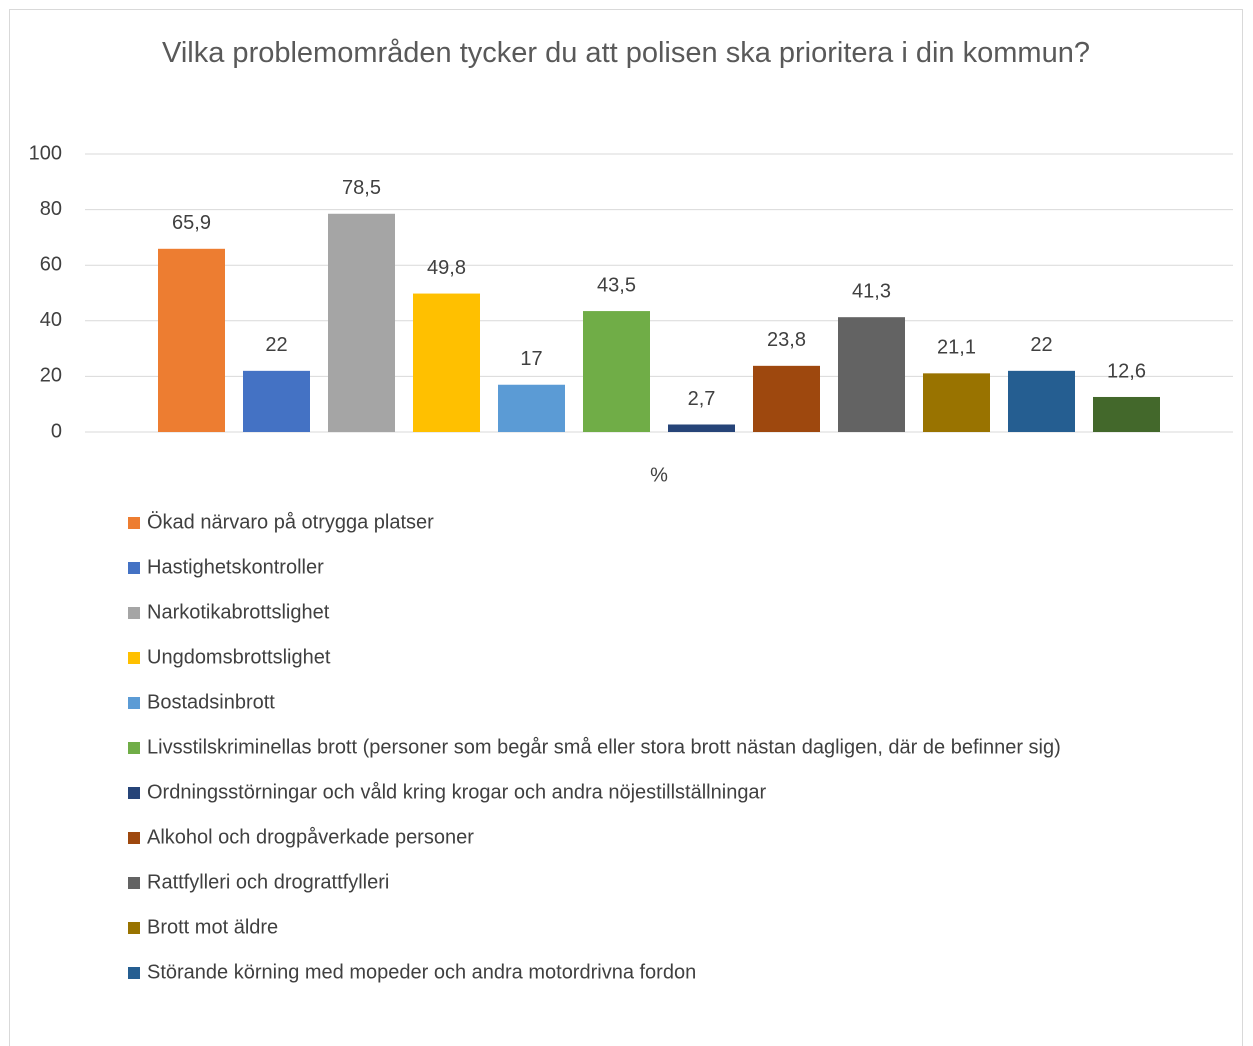 This screenshot has height=1046, width=1253. I want to click on data-label: 23,8, so click(786, 340).